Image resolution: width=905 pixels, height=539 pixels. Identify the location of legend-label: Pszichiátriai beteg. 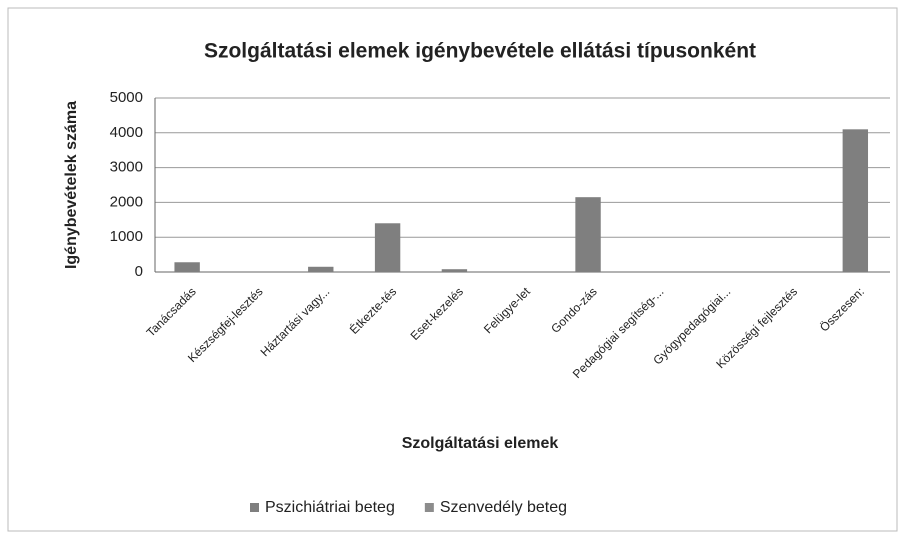
(330, 507).